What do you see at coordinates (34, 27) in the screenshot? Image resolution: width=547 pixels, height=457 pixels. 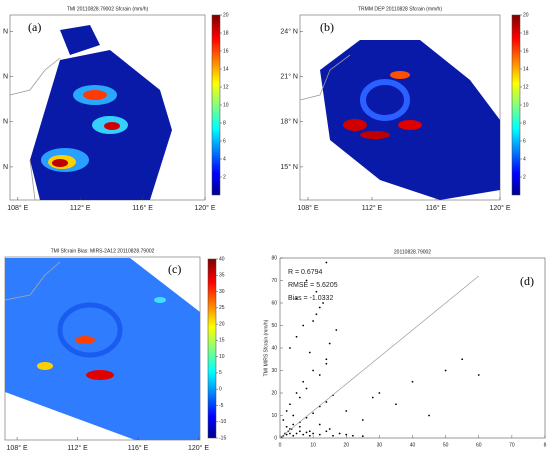 I see `panel-label: (a)` at bounding box center [34, 27].